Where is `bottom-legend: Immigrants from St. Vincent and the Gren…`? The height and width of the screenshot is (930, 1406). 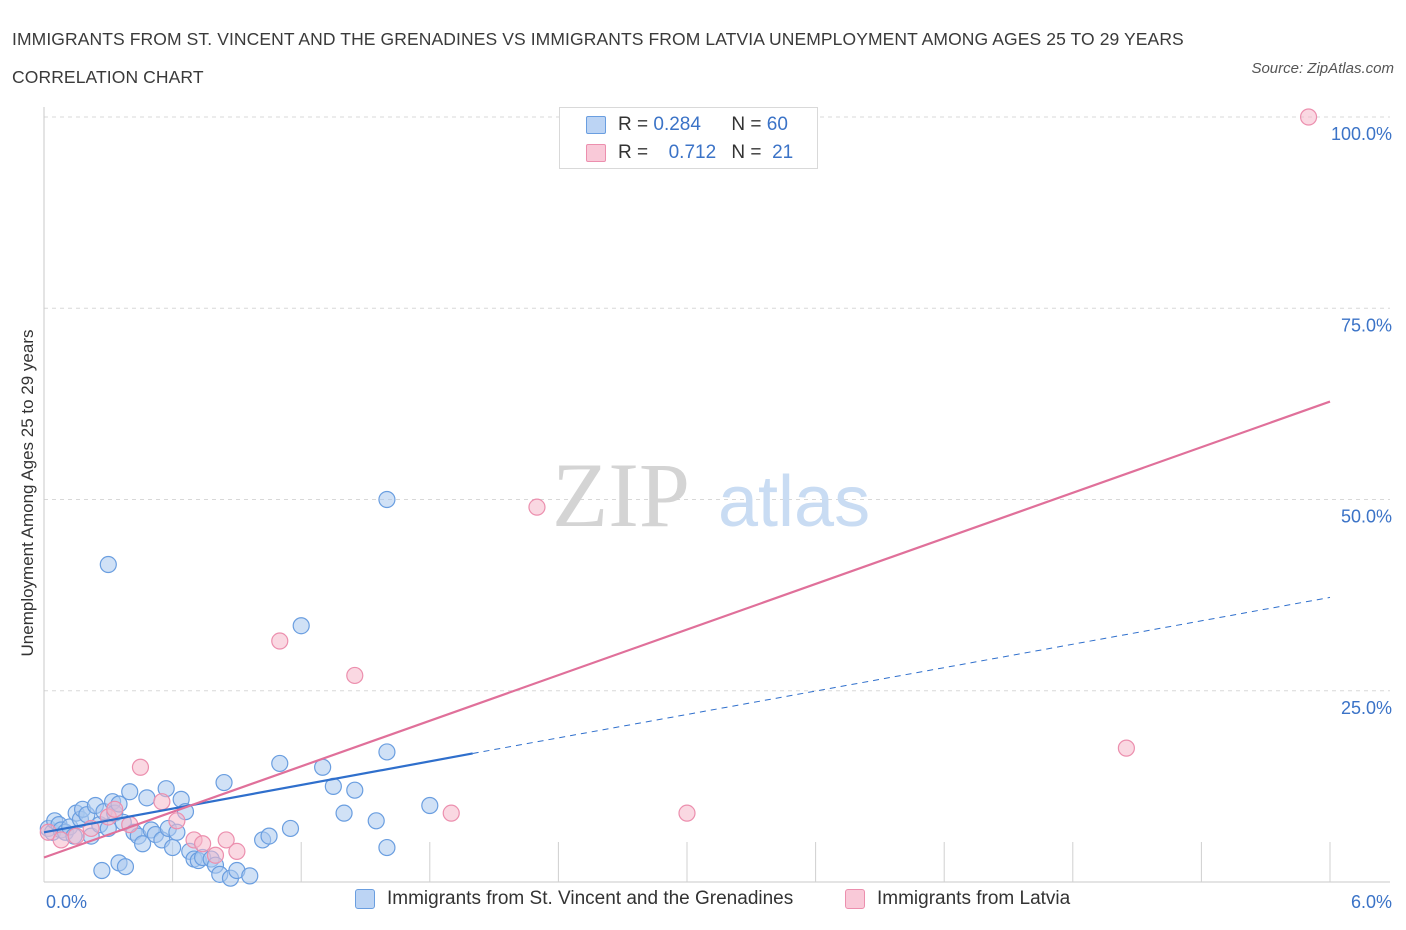
bottom-legend: Immigrants from St. Vincent and the Gren… is located at coordinates (703, 902).